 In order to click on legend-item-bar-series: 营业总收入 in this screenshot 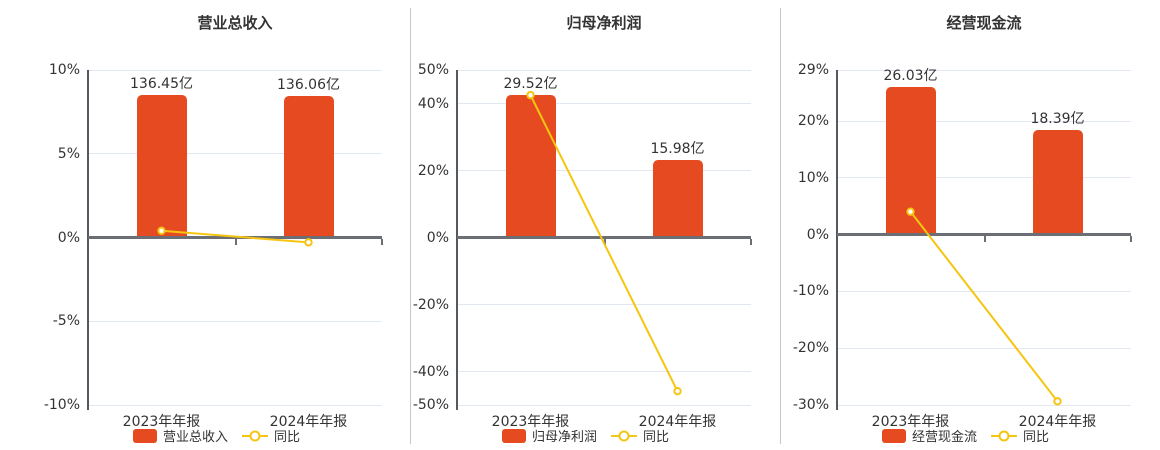, I will do `click(180, 435)`.